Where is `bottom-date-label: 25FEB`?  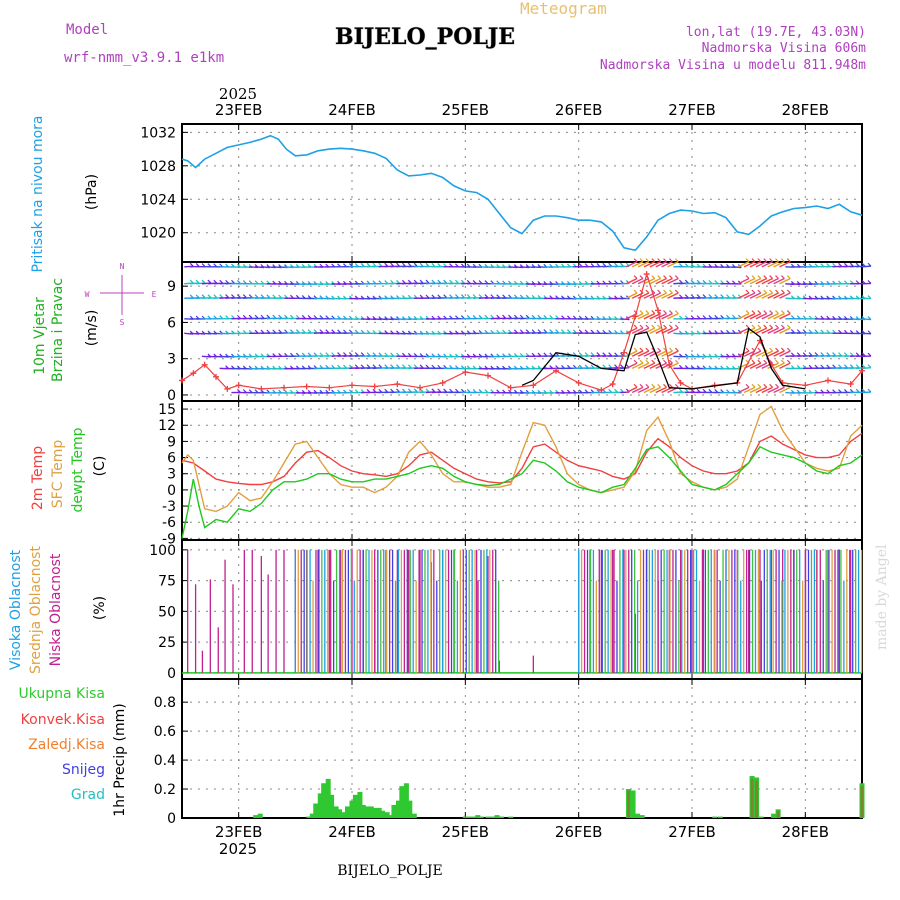
bottom-date-label: 25FEB is located at coordinates (465, 832).